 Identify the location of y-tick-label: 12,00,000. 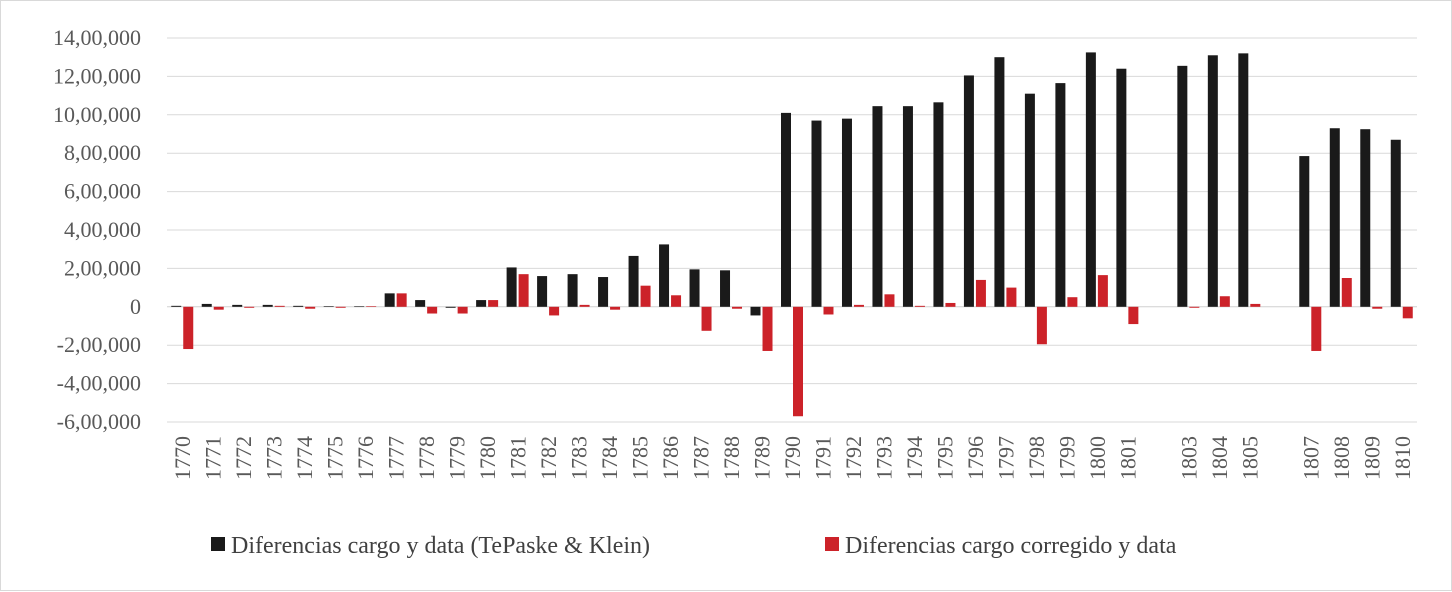
(97, 75).